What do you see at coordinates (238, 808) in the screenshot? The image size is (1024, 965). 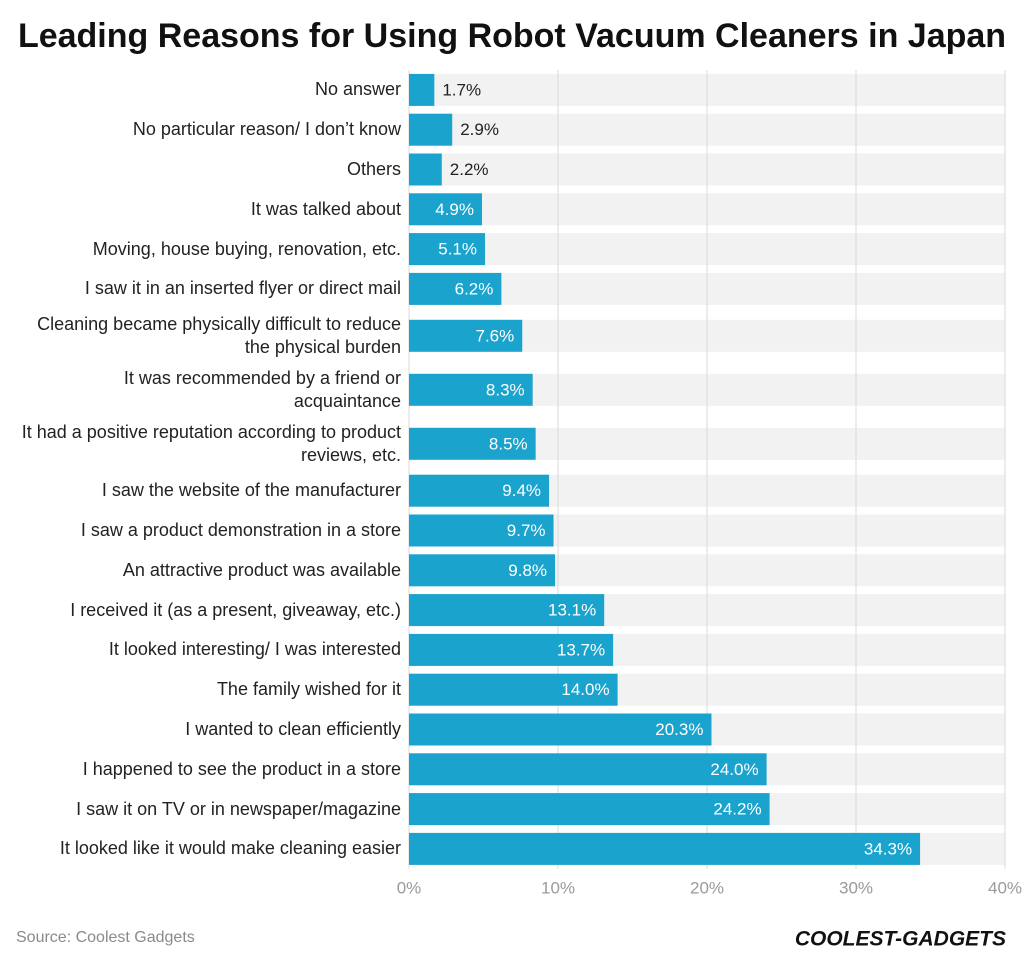 I see `y-tick-label: I saw it on TV or in newspaper/magazine` at bounding box center [238, 808].